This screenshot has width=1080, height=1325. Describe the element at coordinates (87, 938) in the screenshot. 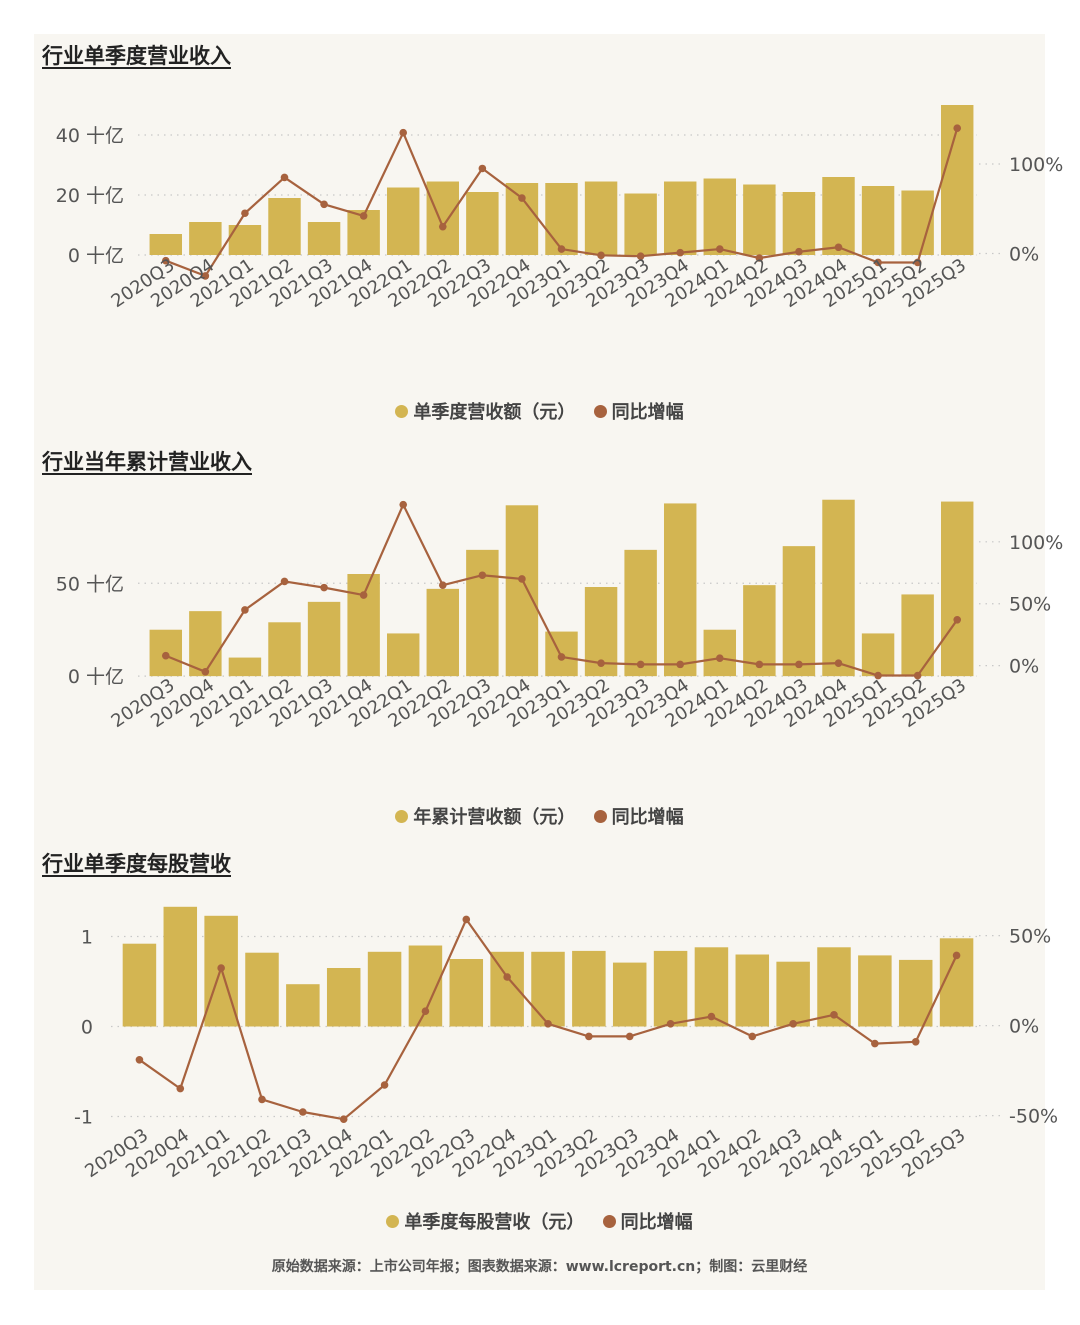

I see `y-tick-label: 1` at that location.